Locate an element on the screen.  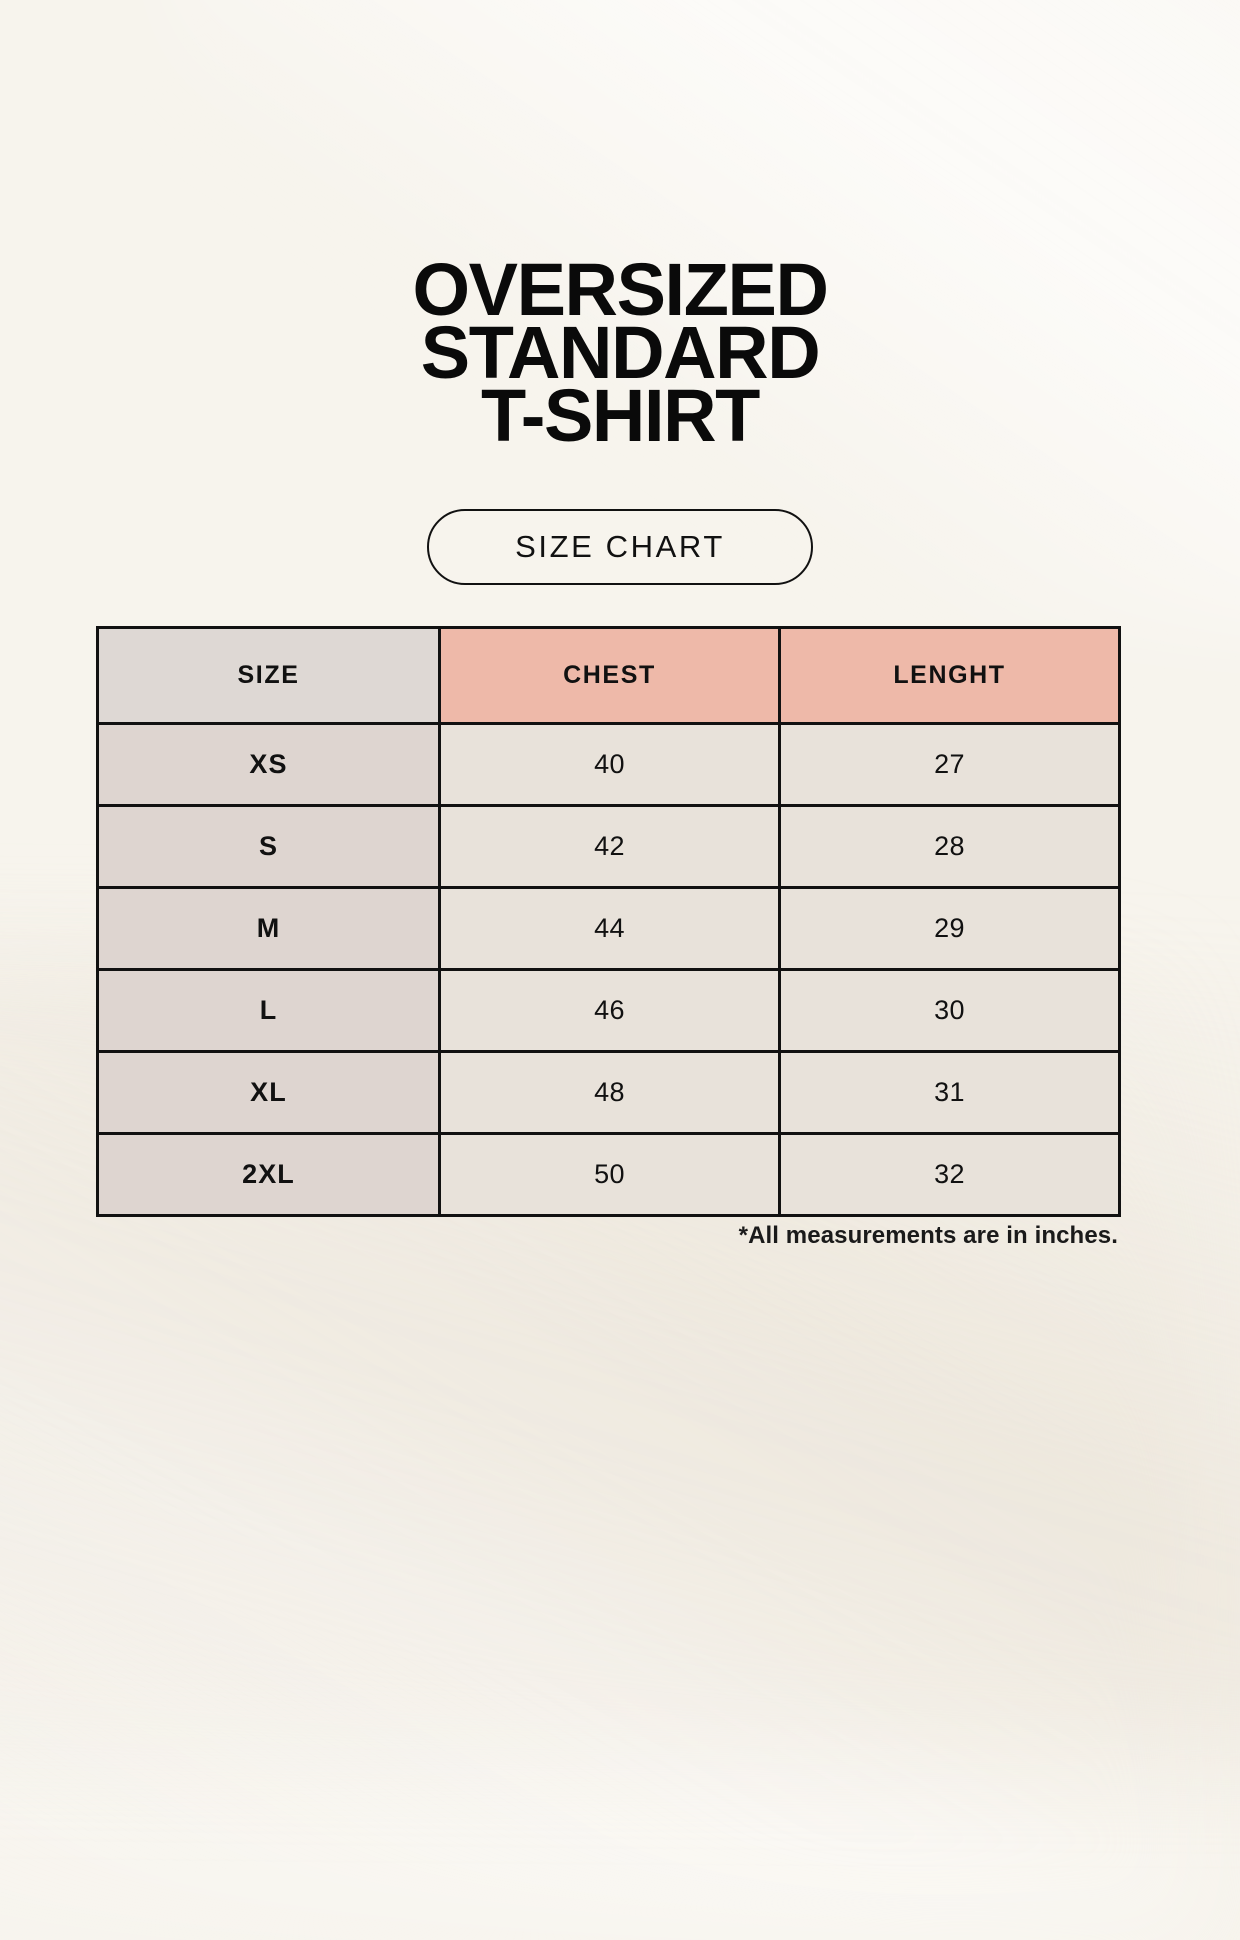
table-header: SIZE CHEST LENGHT is located at coordinates (608, 675).